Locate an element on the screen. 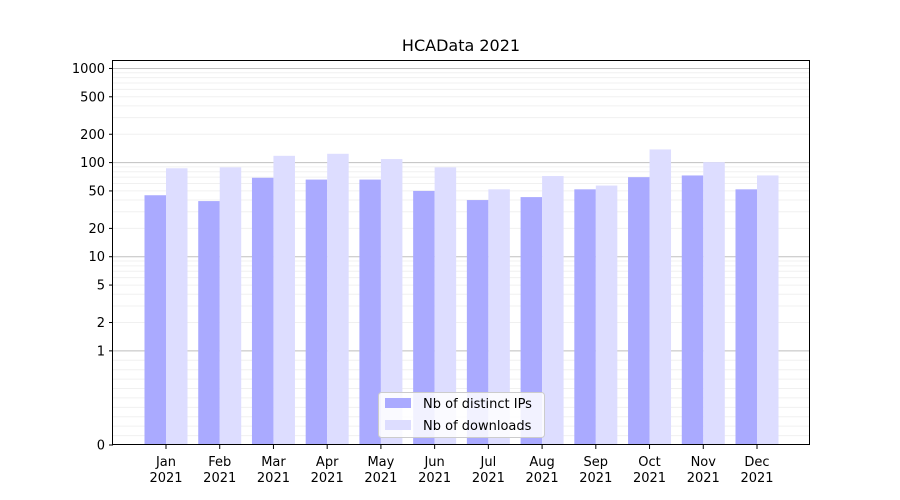 This screenshot has width=900, height=500. y-tick-label: 2 is located at coordinates (101, 323).